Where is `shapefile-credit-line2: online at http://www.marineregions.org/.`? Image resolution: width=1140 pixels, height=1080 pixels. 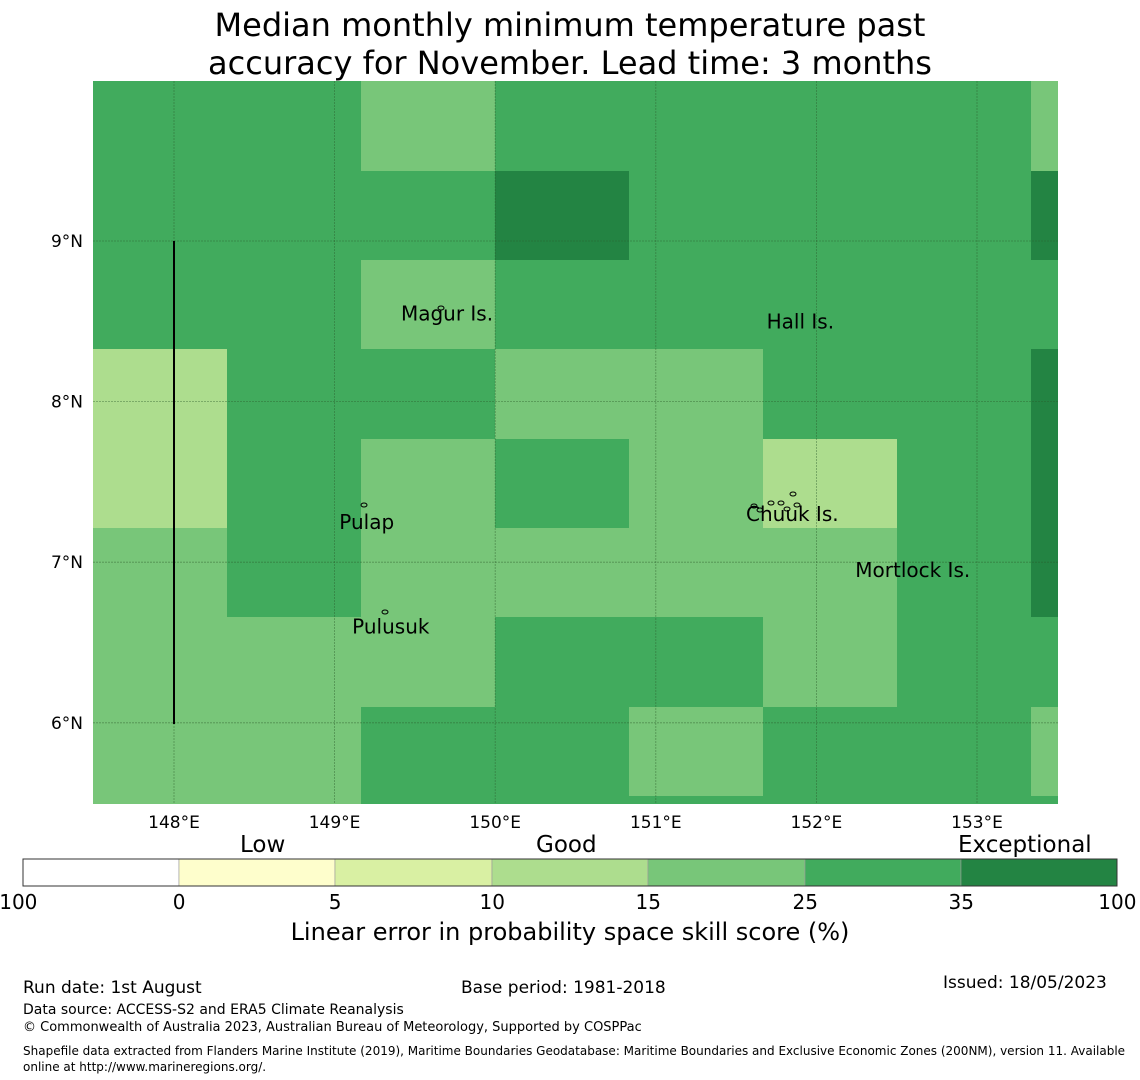 shapefile-credit-line2: online at http://www.marineregions.org/. is located at coordinates (145, 1067).